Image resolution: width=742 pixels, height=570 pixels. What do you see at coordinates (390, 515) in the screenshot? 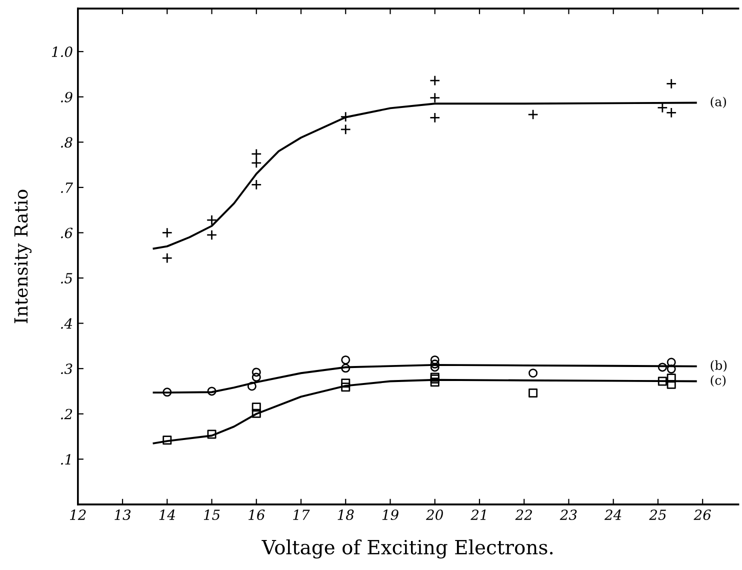
I see `x-tick-label: 19` at bounding box center [390, 515].